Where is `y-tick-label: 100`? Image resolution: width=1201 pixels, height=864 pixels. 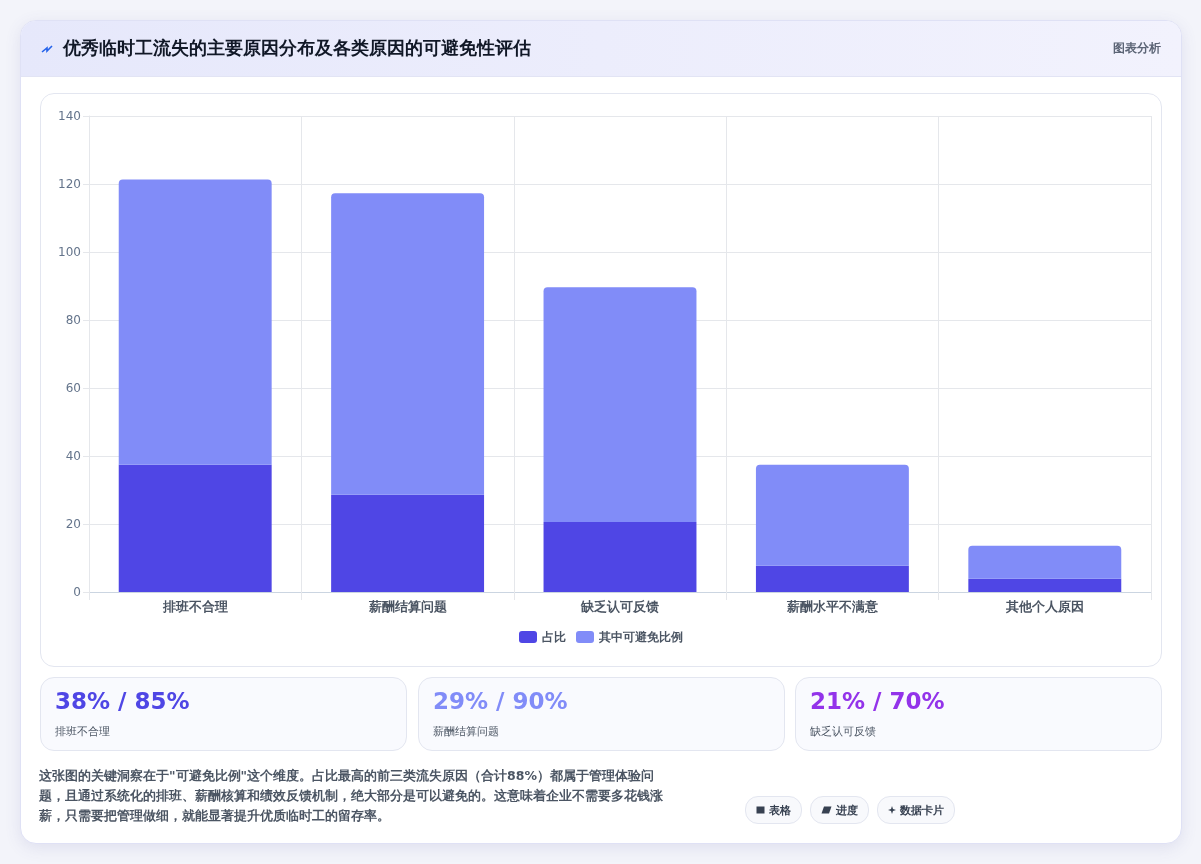 y-tick-label: 100 is located at coordinates (69, 252).